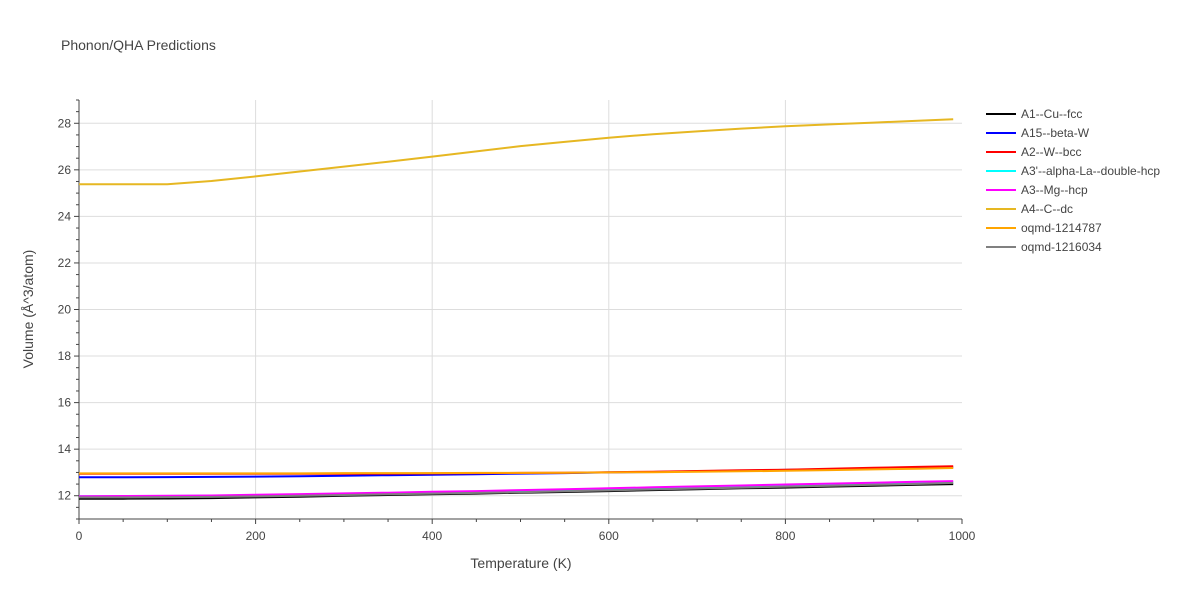 This screenshot has height=600, width=1200. I want to click on x-tick-label: 200, so click(256, 536).